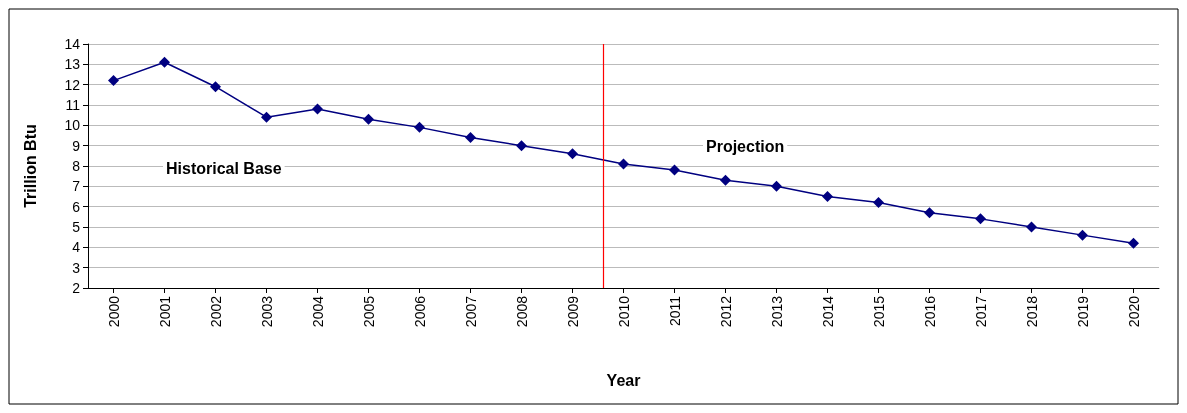 This screenshot has height=413, width=1187. What do you see at coordinates (76, 206) in the screenshot?
I see `y-tick-label: 6` at bounding box center [76, 206].